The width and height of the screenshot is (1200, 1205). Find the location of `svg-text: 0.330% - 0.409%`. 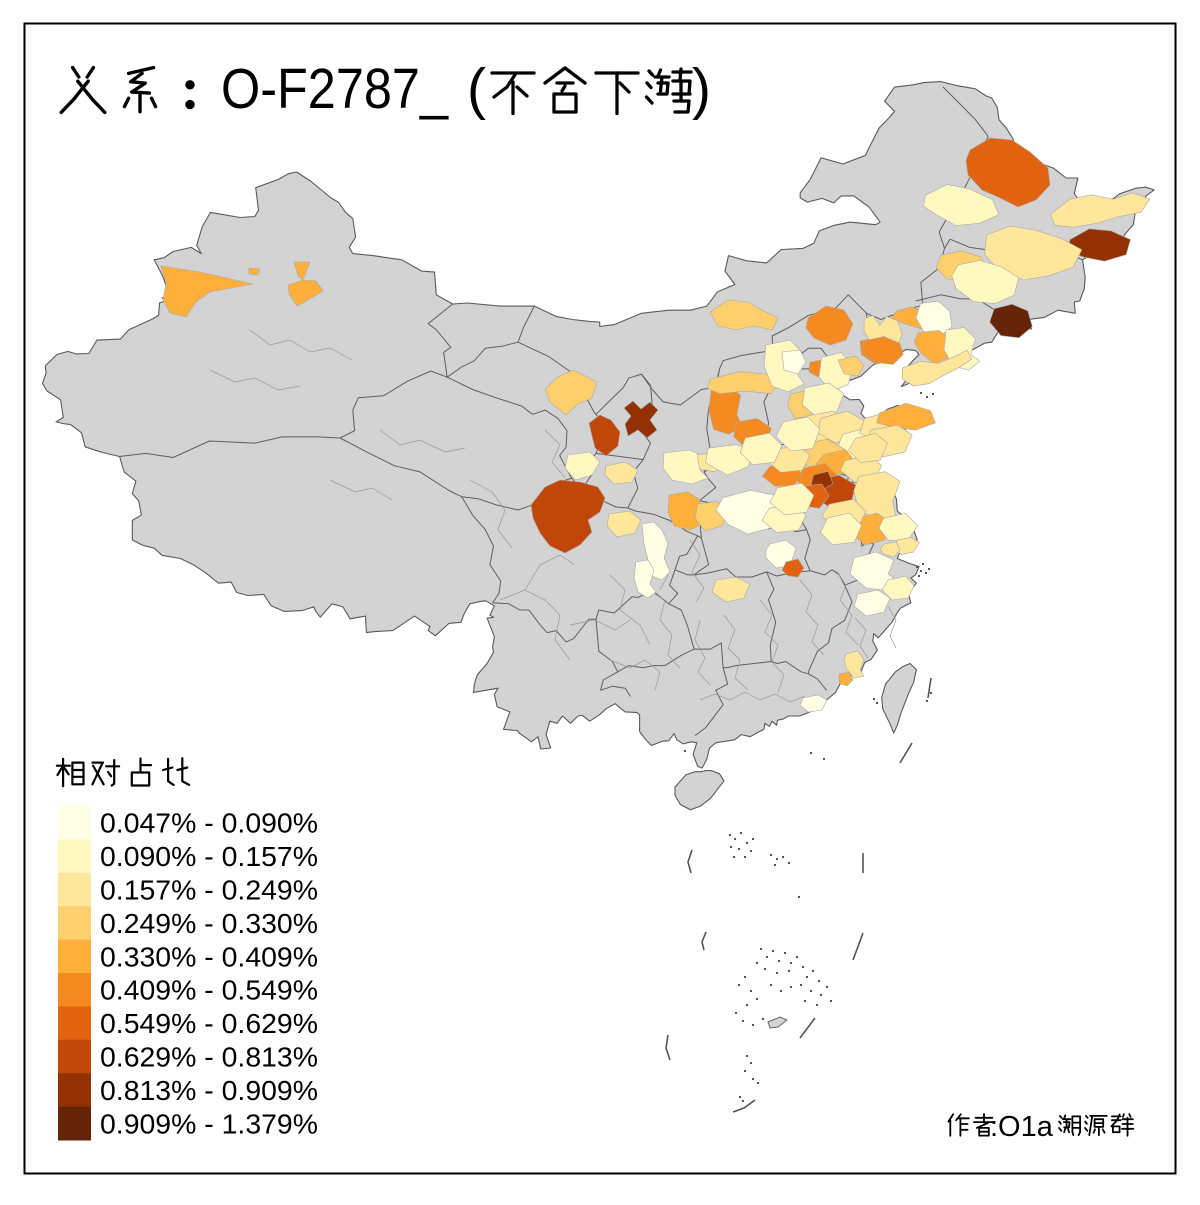

svg-text: 0.330% - 0.409% is located at coordinates (209, 956).